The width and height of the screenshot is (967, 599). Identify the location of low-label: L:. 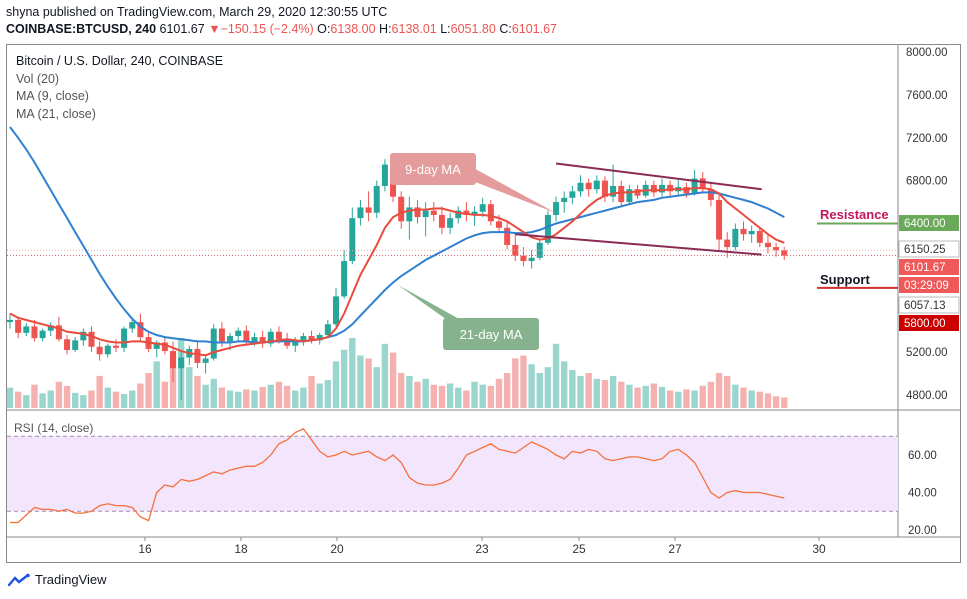
(445, 29).